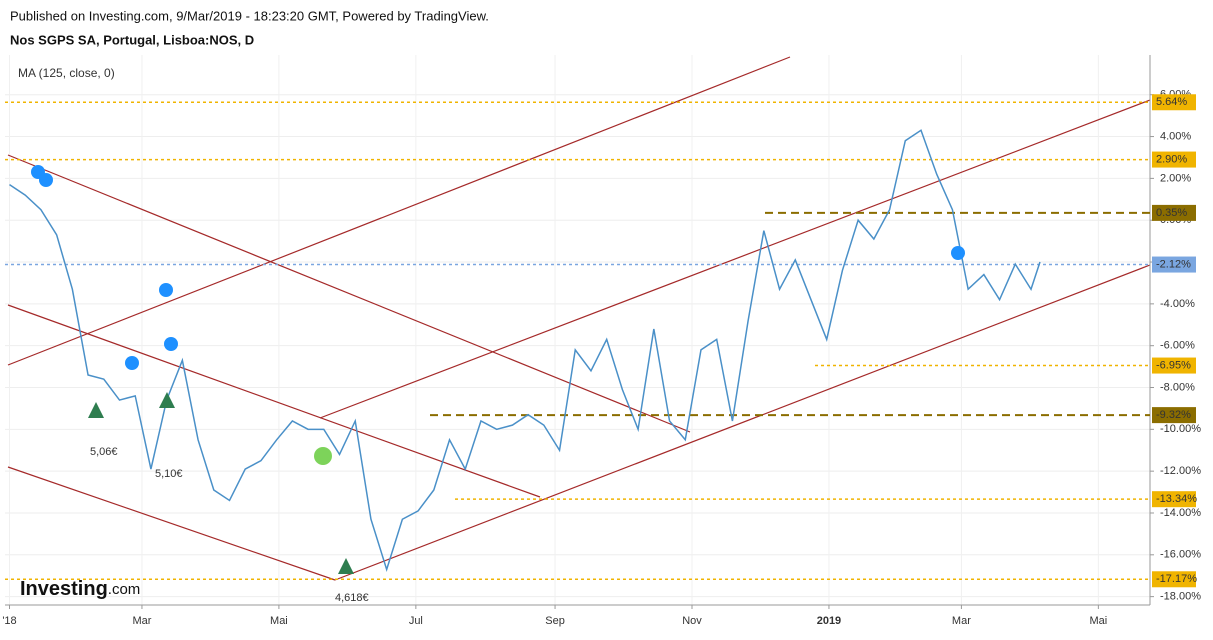 The image size is (1213, 640). What do you see at coordinates (124, 589) in the screenshot?
I see `logo-suffix: .com` at bounding box center [124, 589].